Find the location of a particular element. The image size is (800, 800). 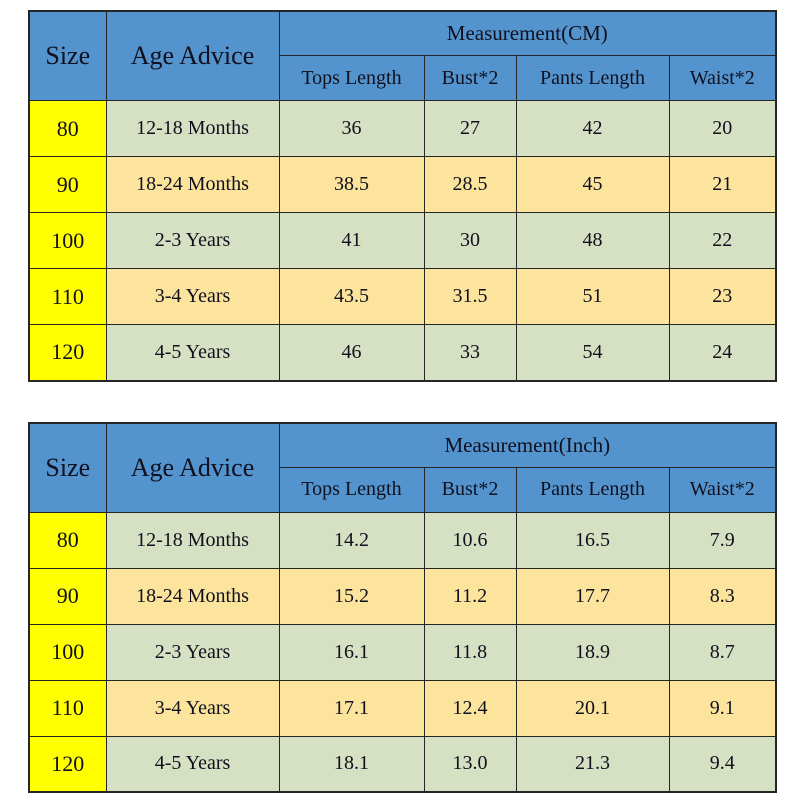

value-cell: 42 is located at coordinates (592, 128).